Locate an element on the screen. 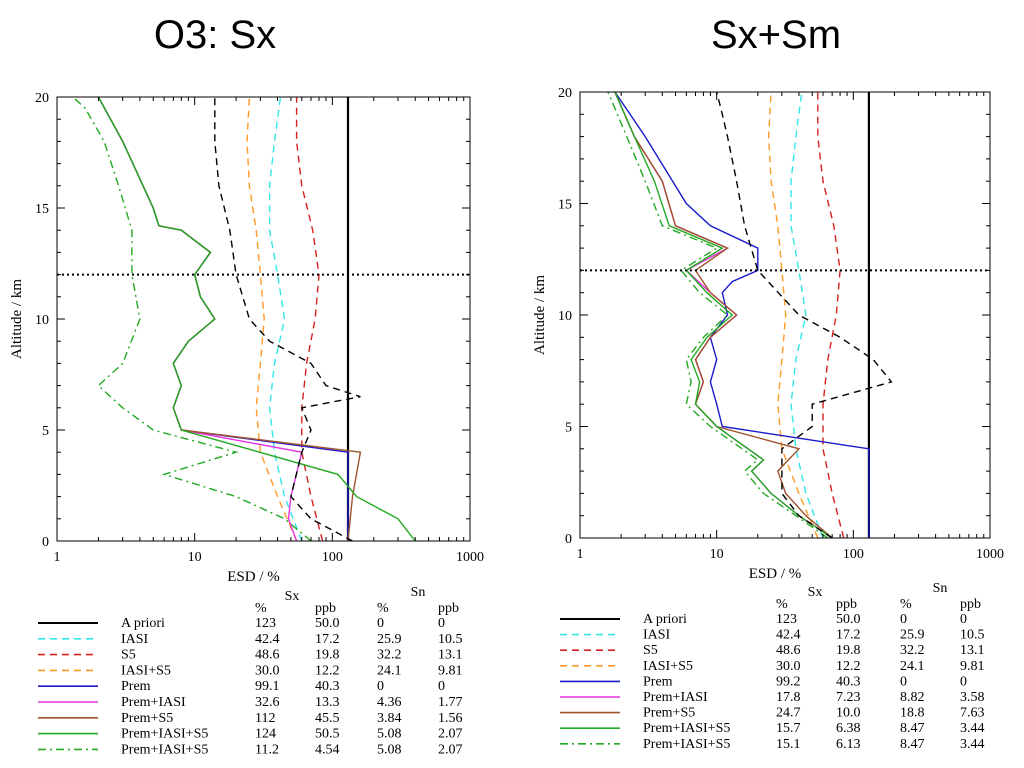  legend-label: Prem+S5 is located at coordinates (669, 713).